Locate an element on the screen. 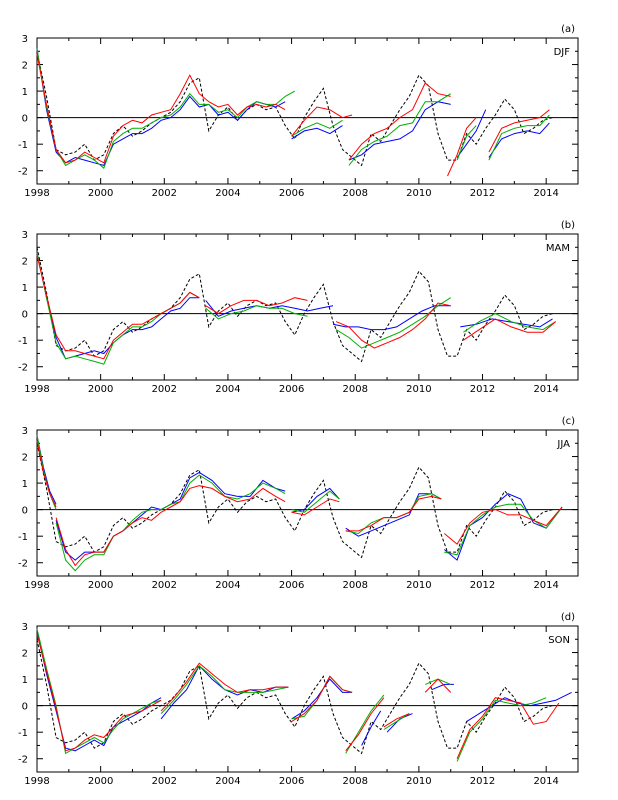 The height and width of the screenshot is (800, 618). panel-label: (d) is located at coordinates (568, 617).